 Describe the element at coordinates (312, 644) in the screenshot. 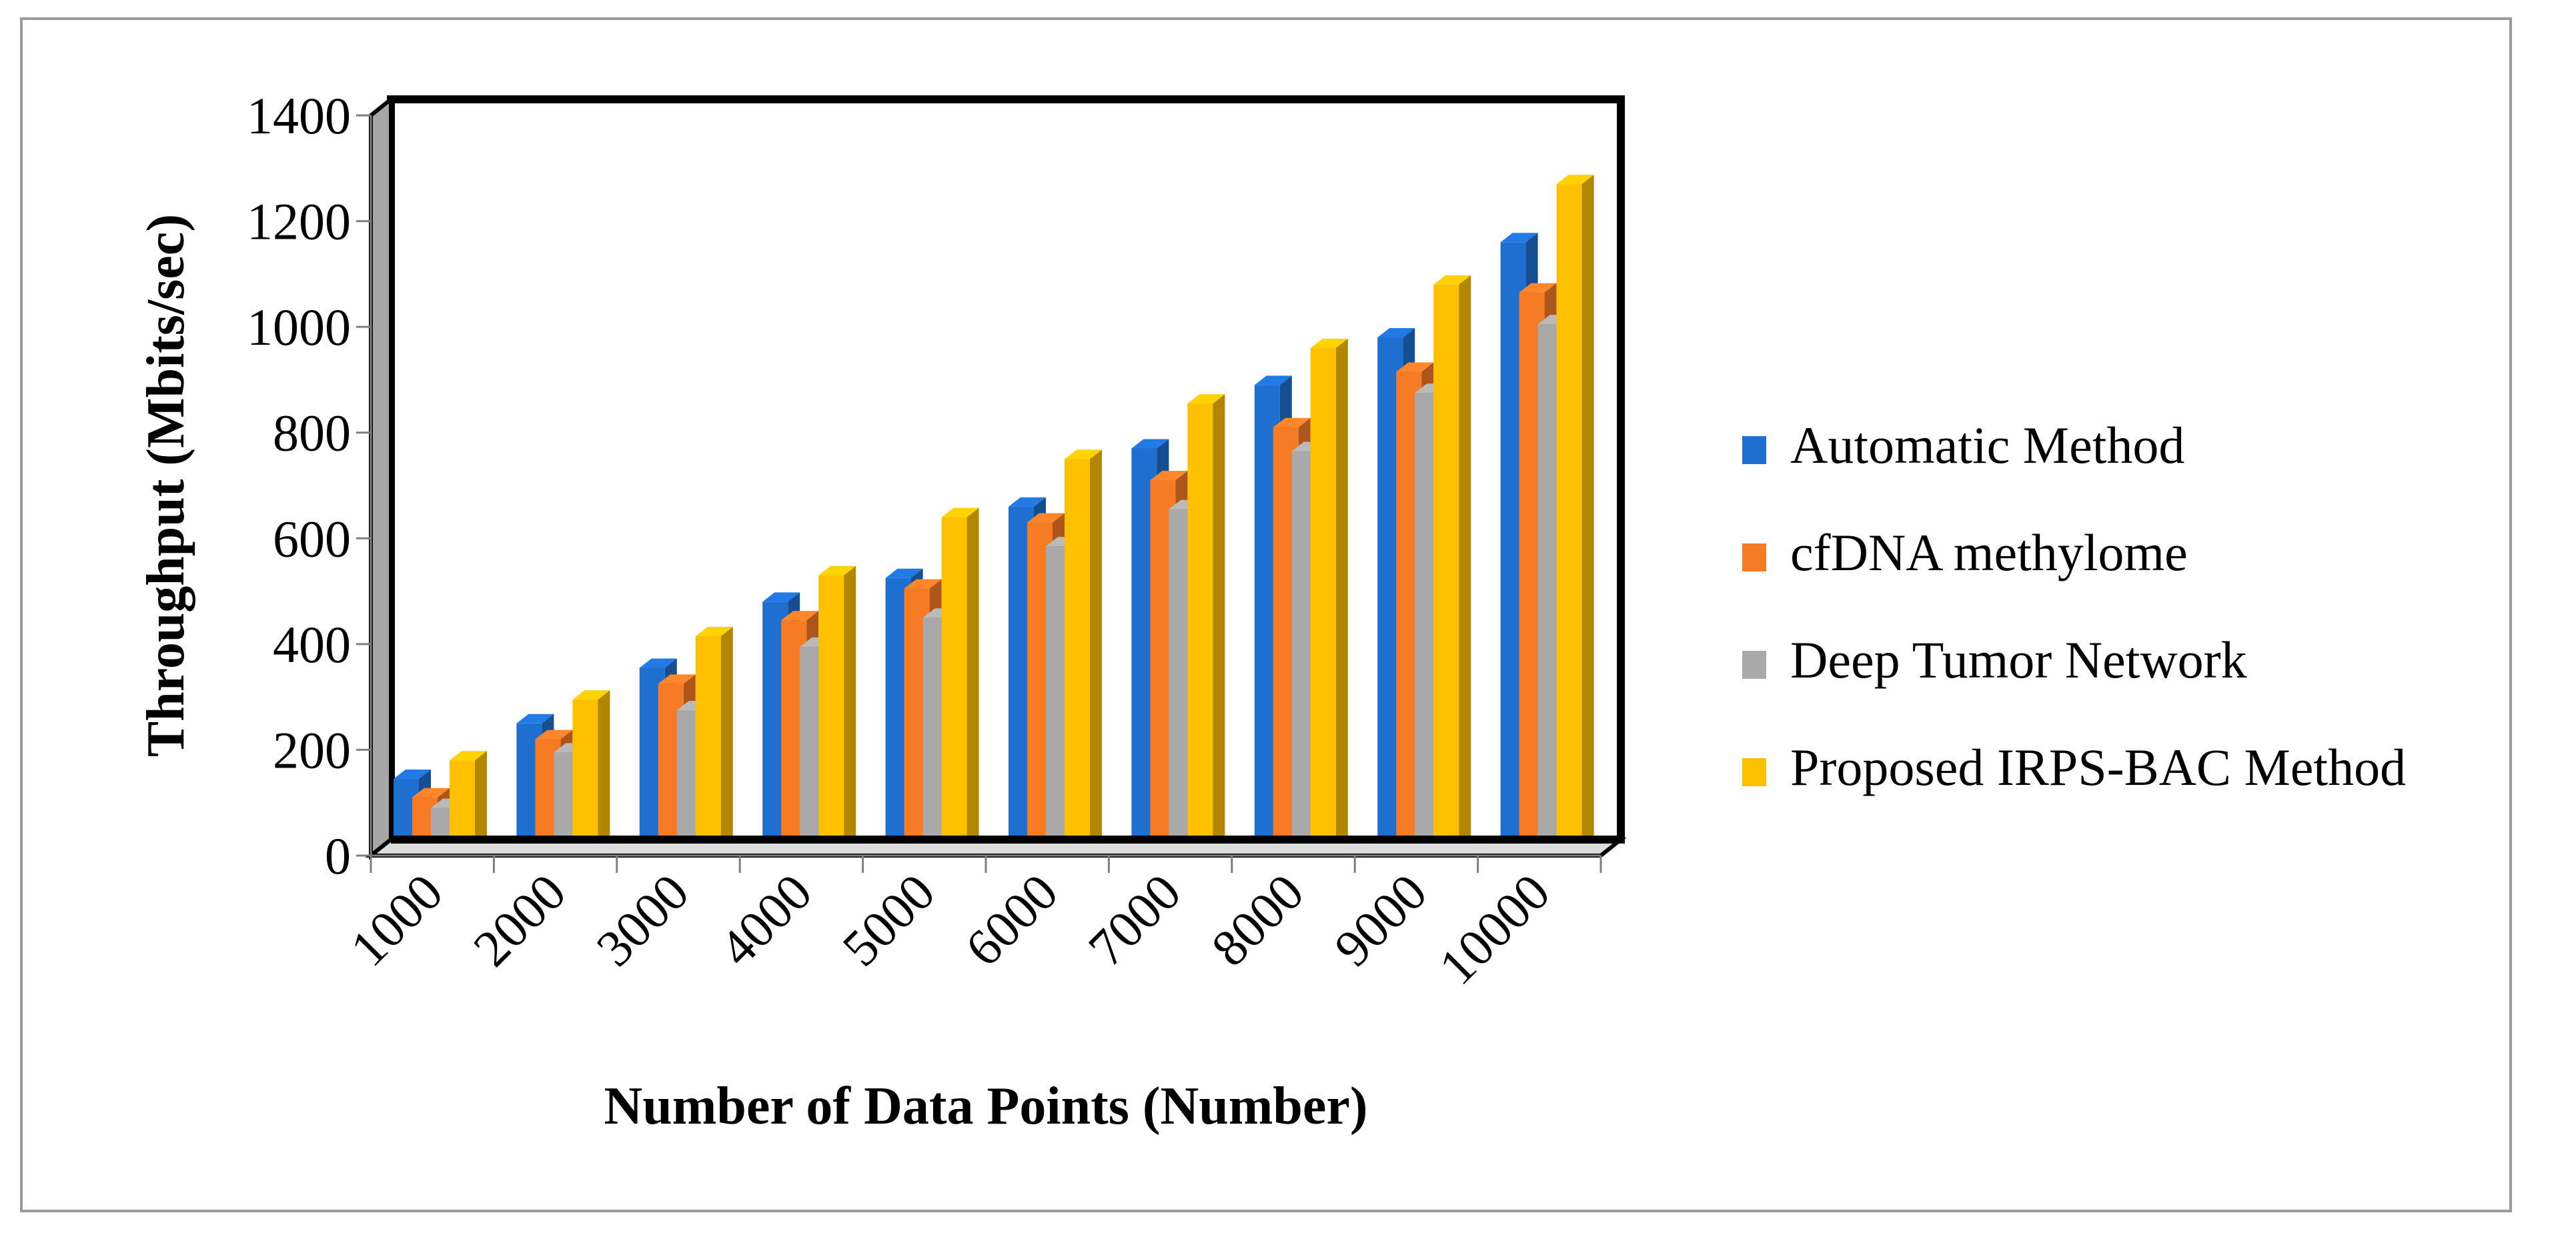

I see `y-tick-label: 400` at that location.